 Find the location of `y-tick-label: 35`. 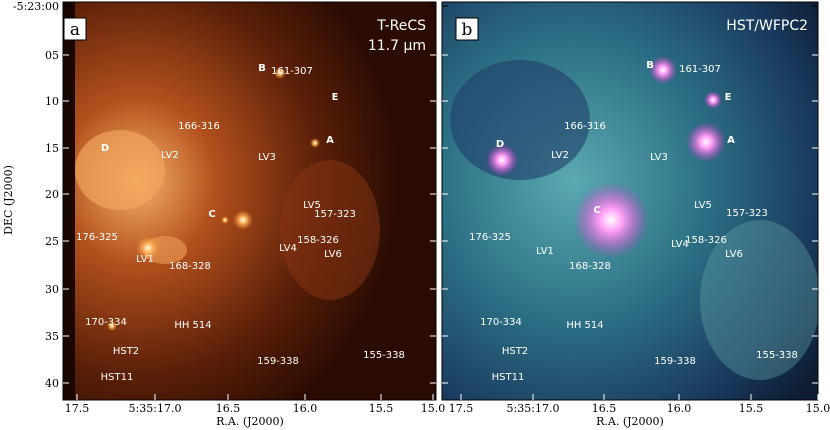

y-tick-label: 35 is located at coordinates (52, 336).